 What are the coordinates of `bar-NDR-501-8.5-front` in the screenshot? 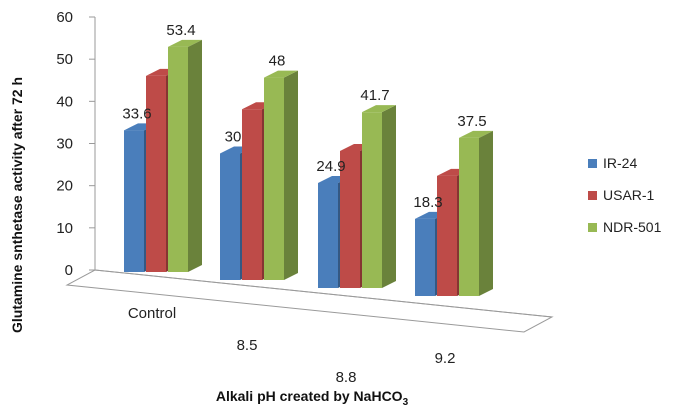 It's located at (274, 178).